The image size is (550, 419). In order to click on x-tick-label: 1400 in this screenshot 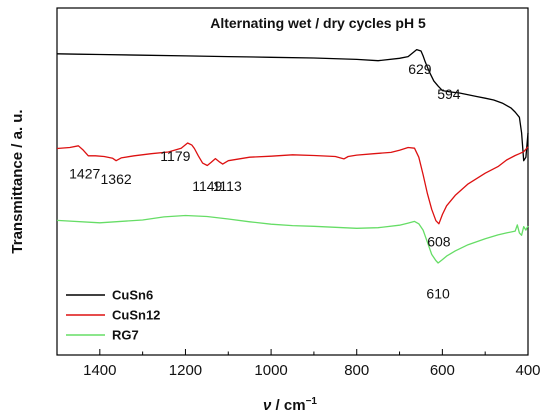, I will do `click(99, 370)`.